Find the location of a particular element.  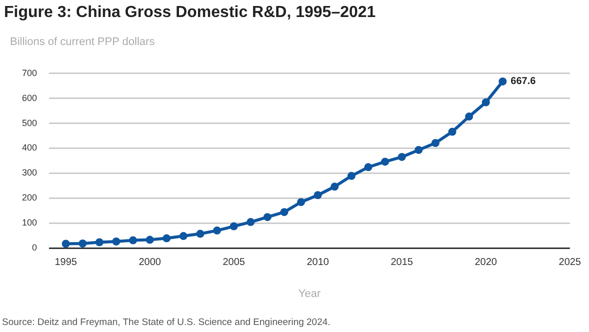

y-tick-label: 500 is located at coordinates (30, 123).